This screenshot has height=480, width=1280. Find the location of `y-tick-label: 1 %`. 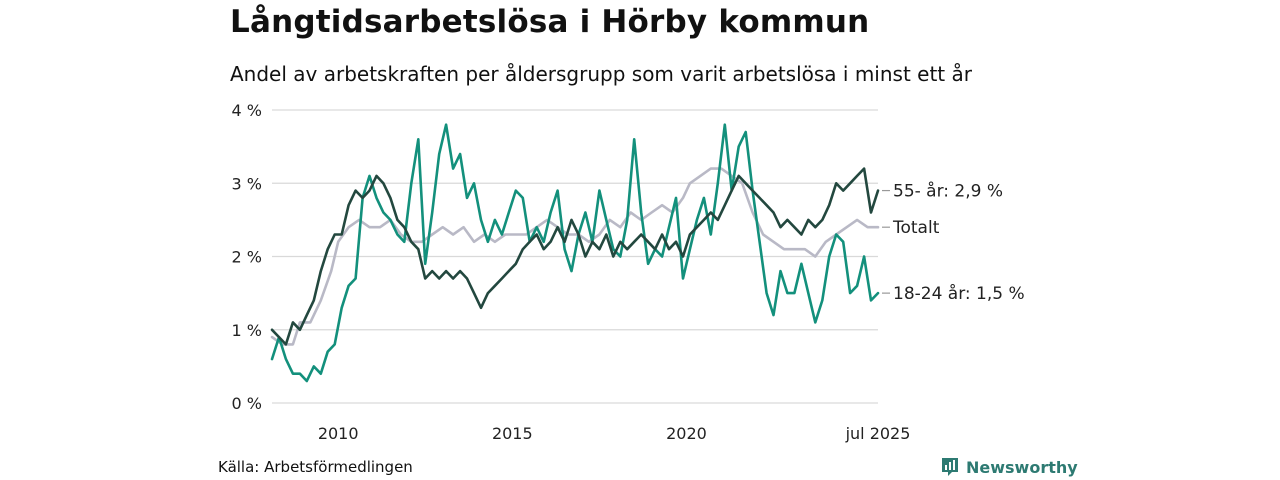

y-tick-label: 1 % is located at coordinates (247, 330).